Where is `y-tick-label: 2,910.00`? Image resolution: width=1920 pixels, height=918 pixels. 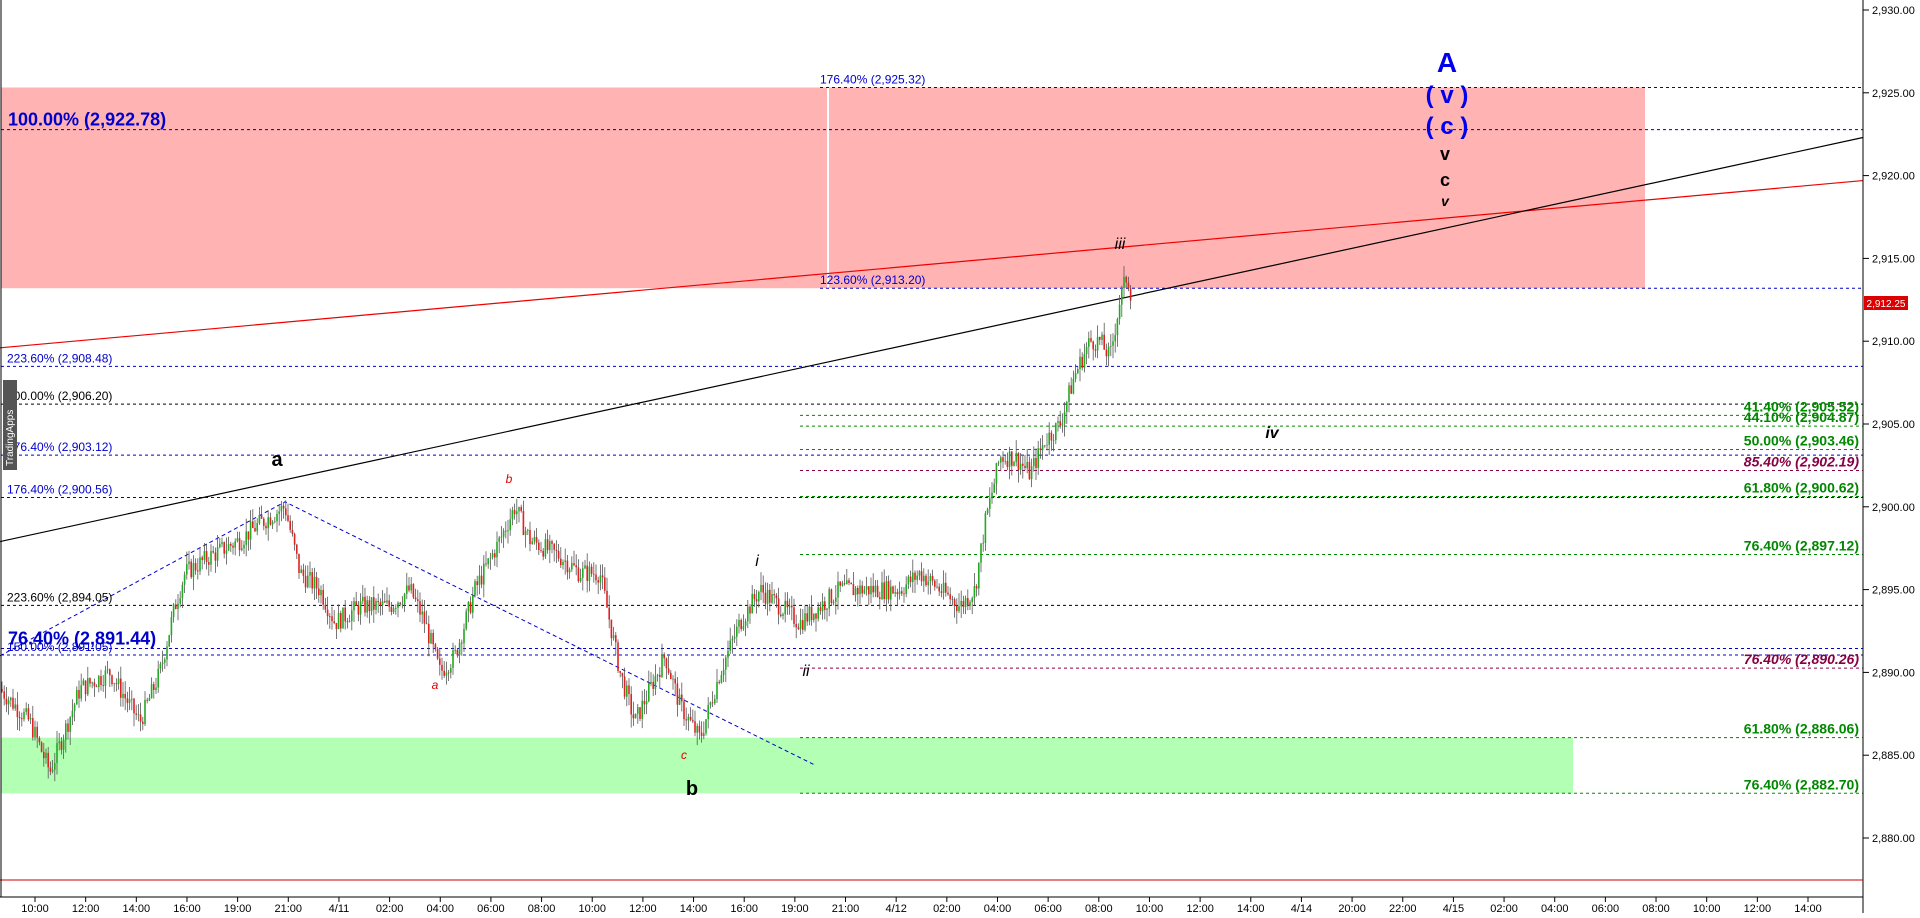 y-tick-label: 2,910.00 is located at coordinates (1893, 342).